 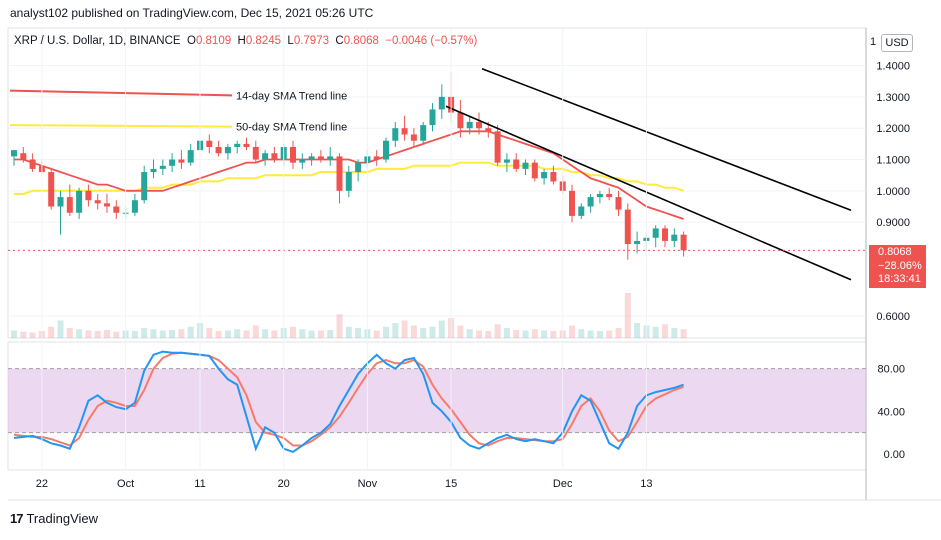 What do you see at coordinates (62, 518) in the screenshot?
I see `brand-name: TradingView` at bounding box center [62, 518].